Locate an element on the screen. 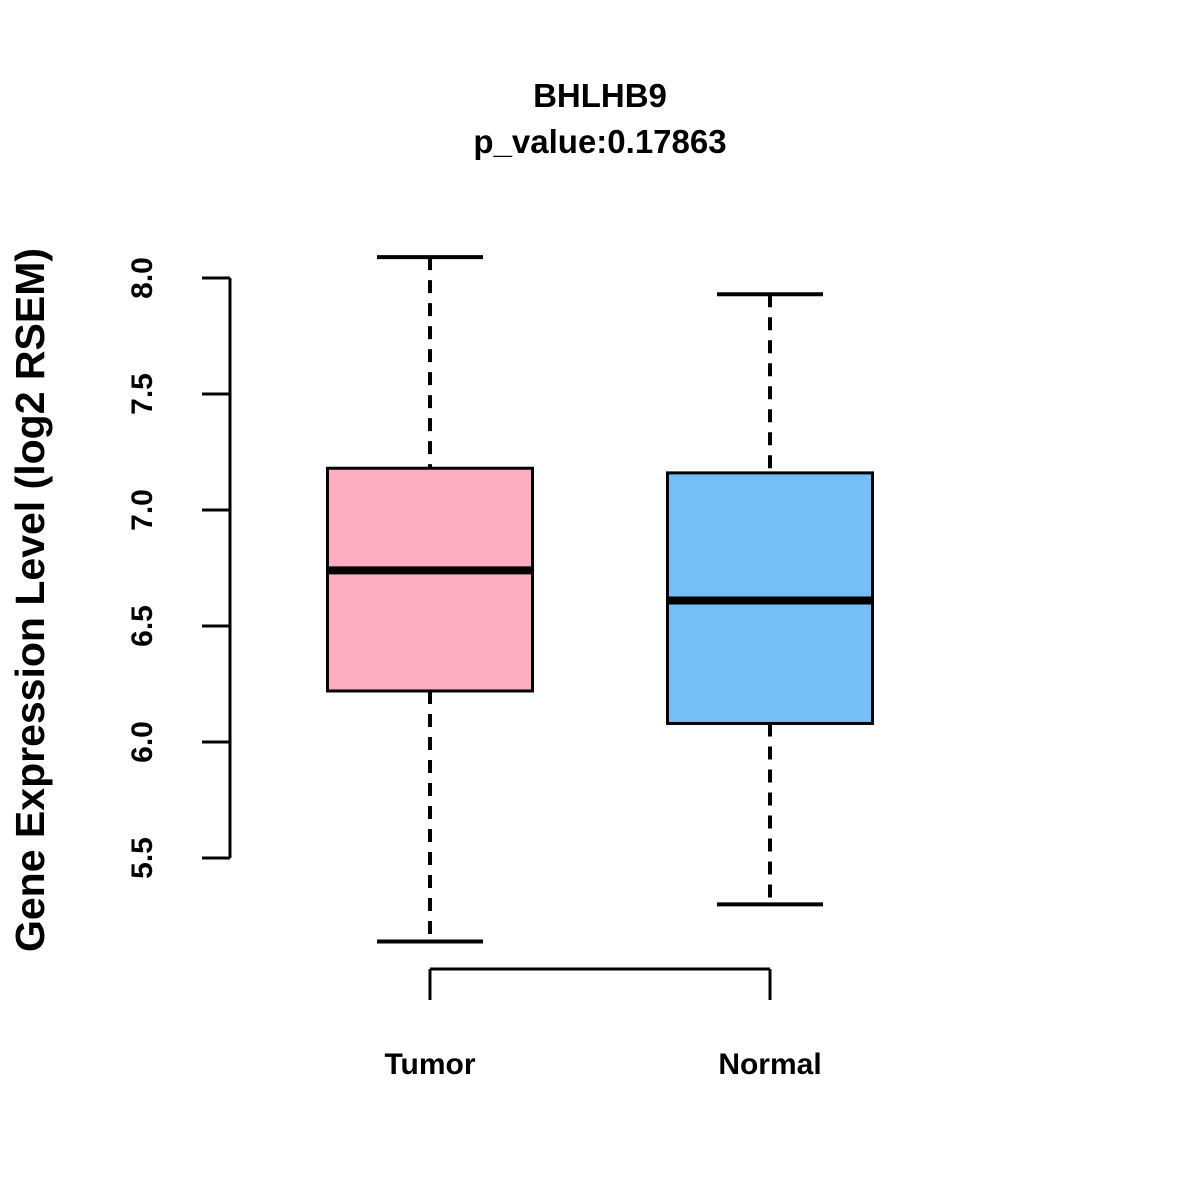 The height and width of the screenshot is (1200, 1200). y-axis: 5.5 6.0 6.5 7.0 7.5 8.0 is located at coordinates (179, 568).